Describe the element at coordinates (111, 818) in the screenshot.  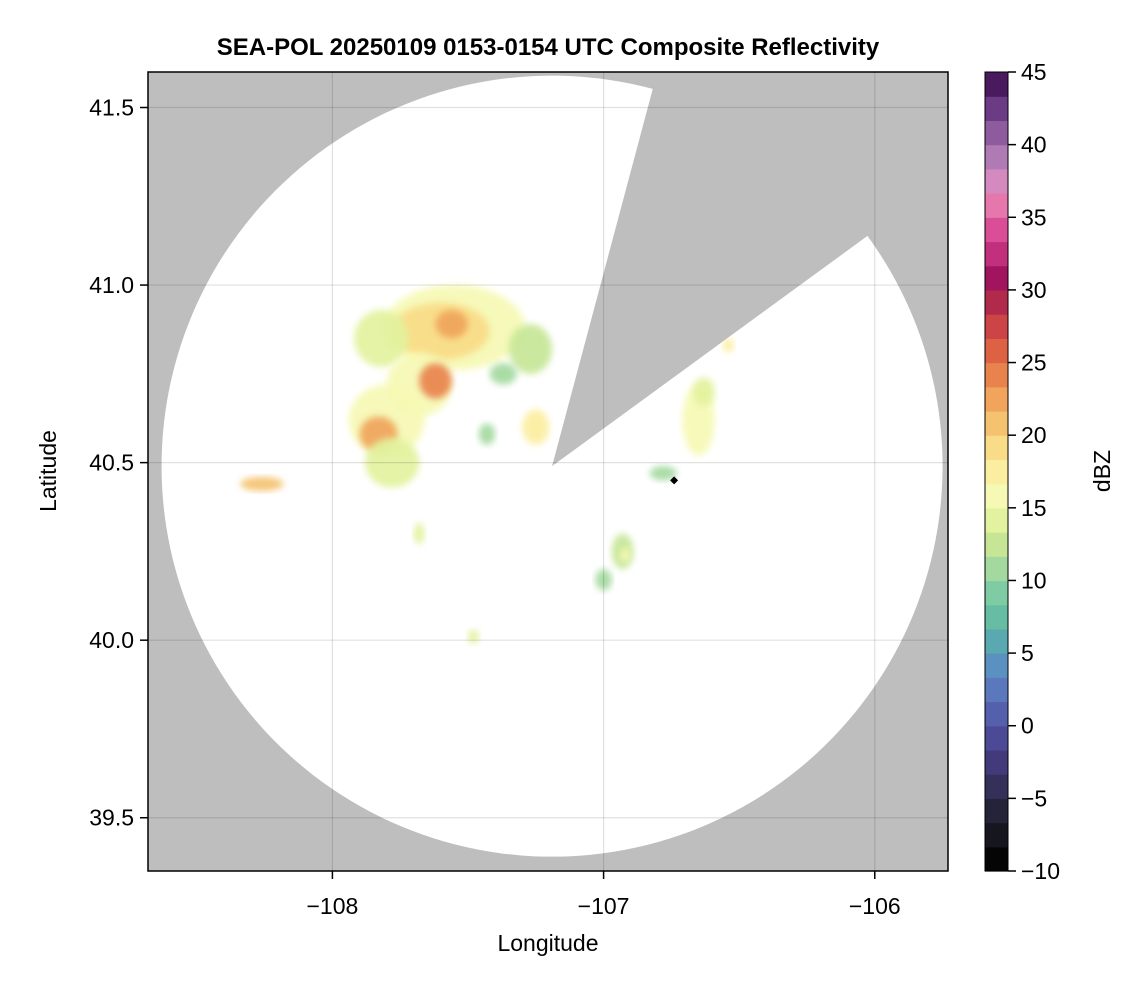
I see `y-tick-label: 39.5` at that location.